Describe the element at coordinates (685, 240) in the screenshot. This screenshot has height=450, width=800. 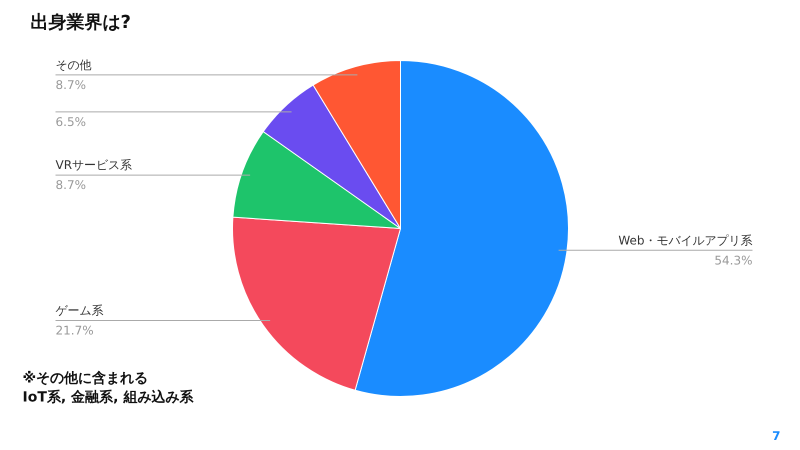
I see `slice-label: Web・モバイルアプリ系` at that location.